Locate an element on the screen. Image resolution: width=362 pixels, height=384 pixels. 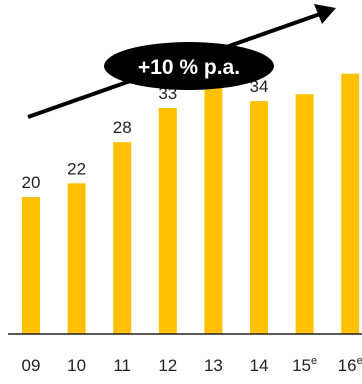
value-label-10: 22 is located at coordinates (76, 168).